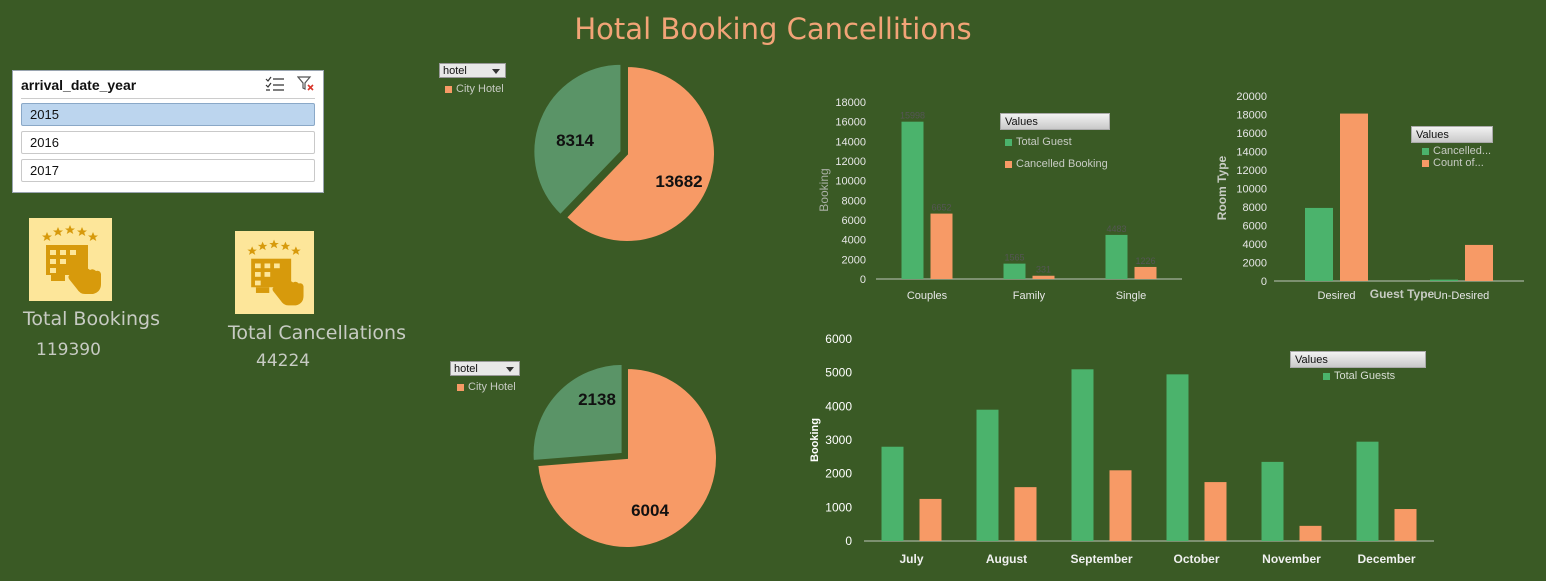  What do you see at coordinates (510, 369) in the screenshot?
I see `chevron-down-icon` at bounding box center [510, 369].